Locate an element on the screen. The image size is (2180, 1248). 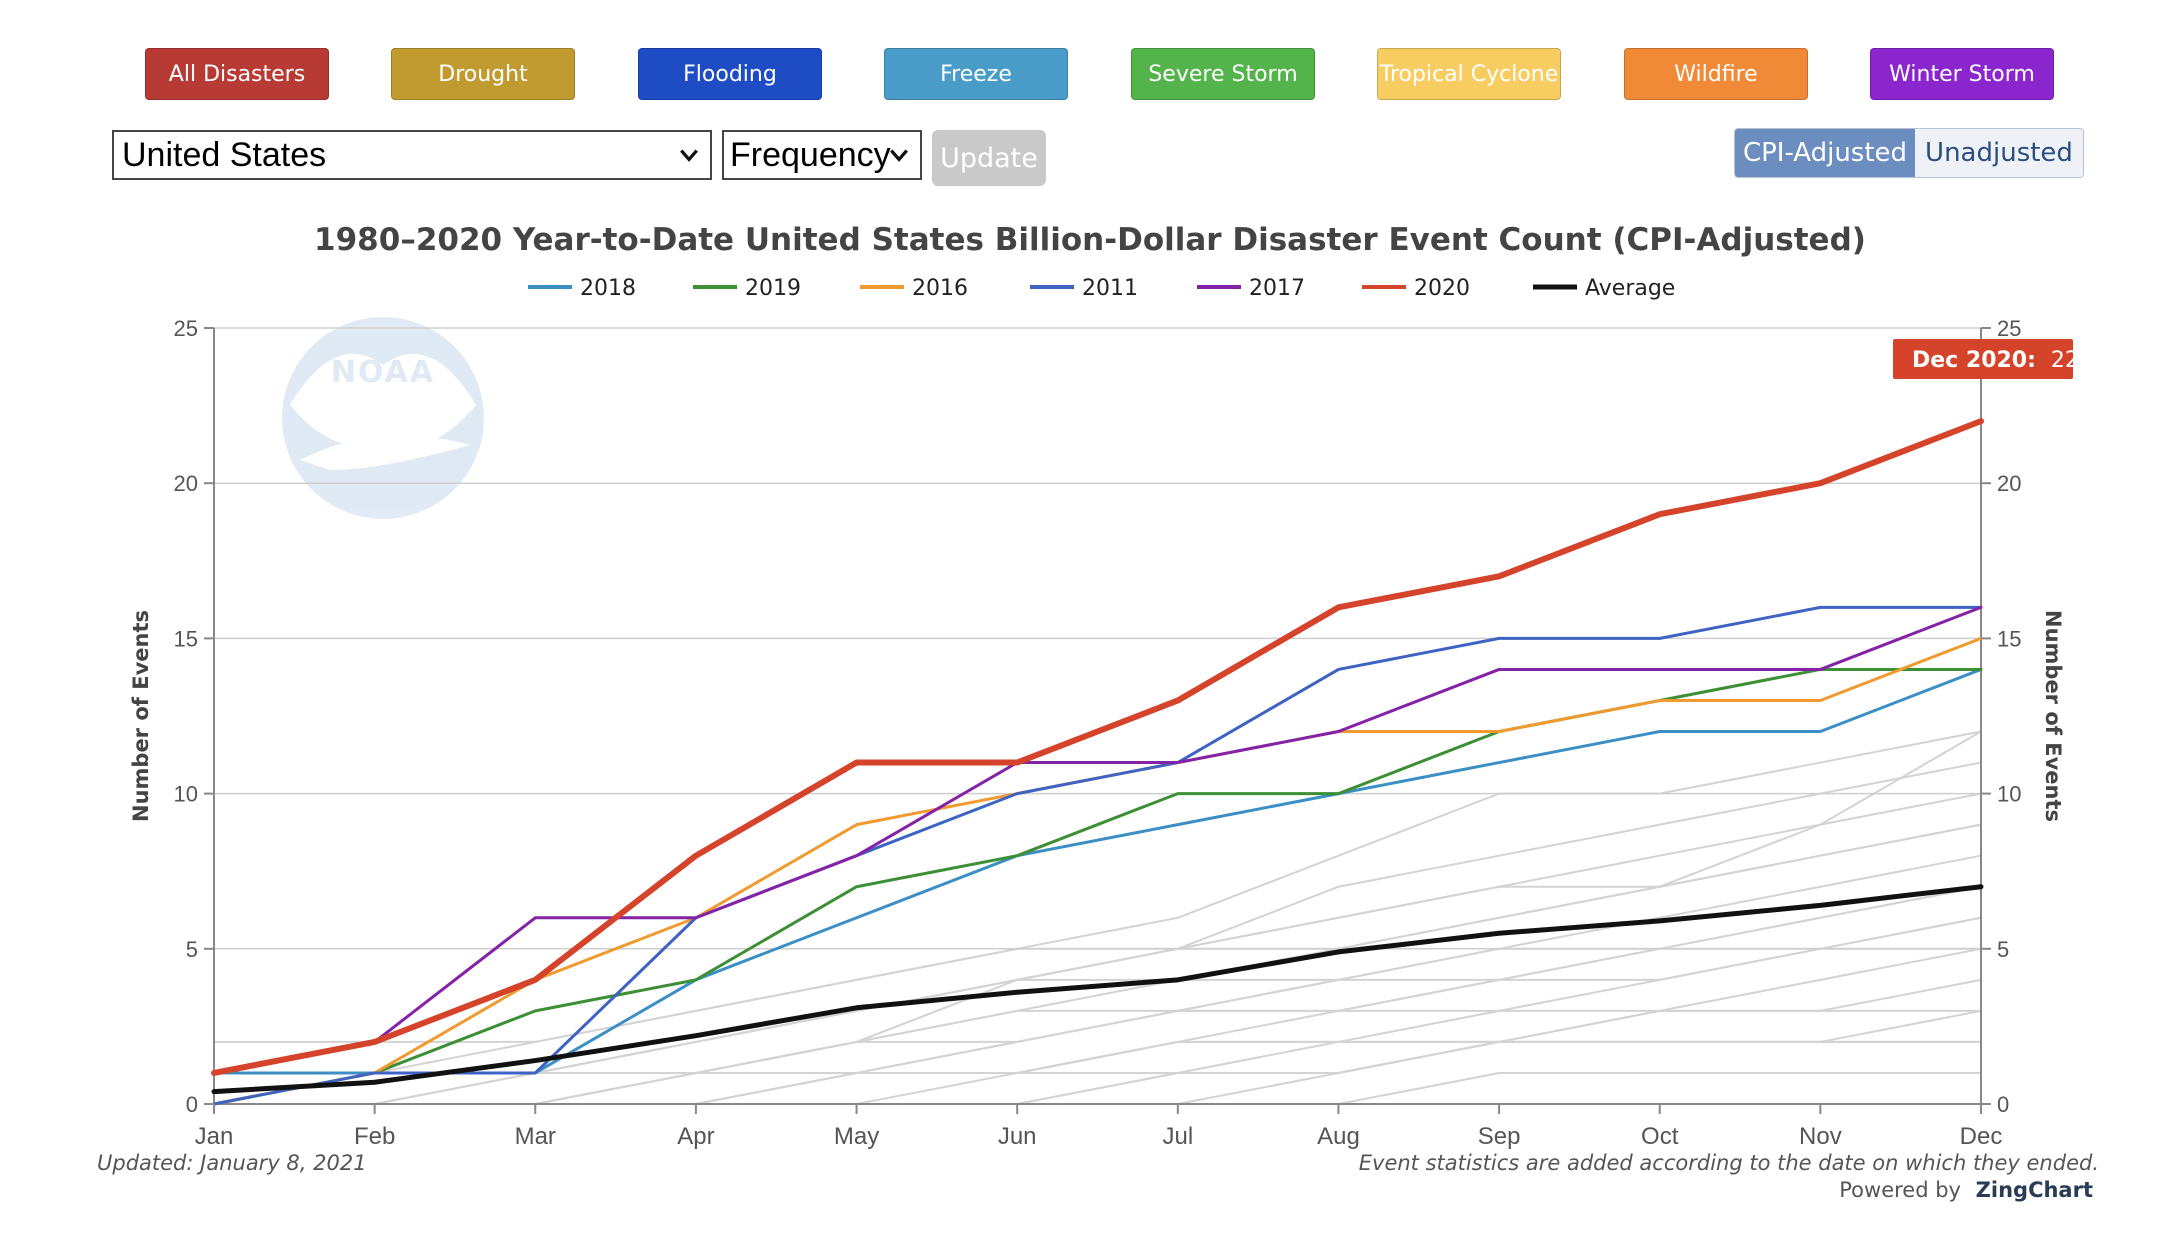
legend-item-2020: 2020 is located at coordinates (1416, 288).